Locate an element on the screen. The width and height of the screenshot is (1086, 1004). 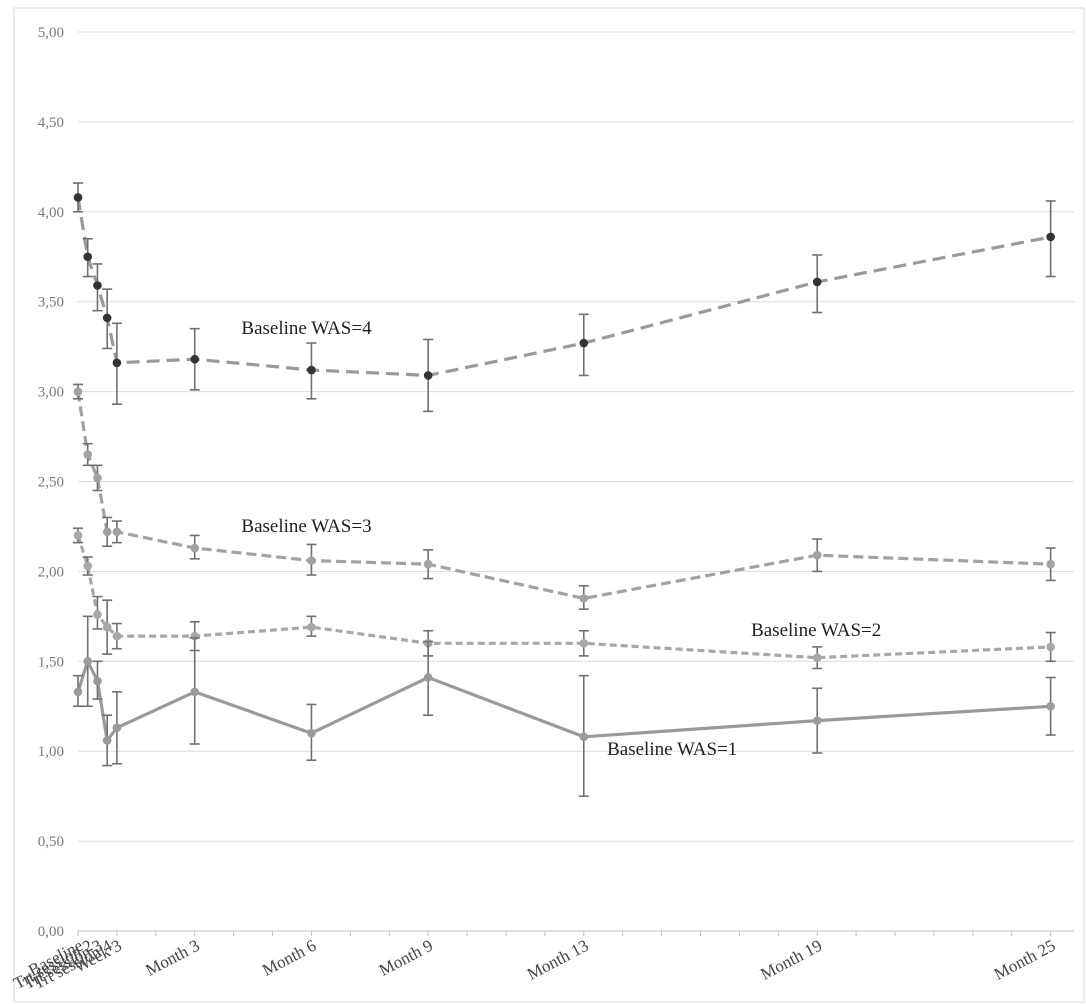
y-tick-label-10: 5,00 is located at coordinates (51, 33).